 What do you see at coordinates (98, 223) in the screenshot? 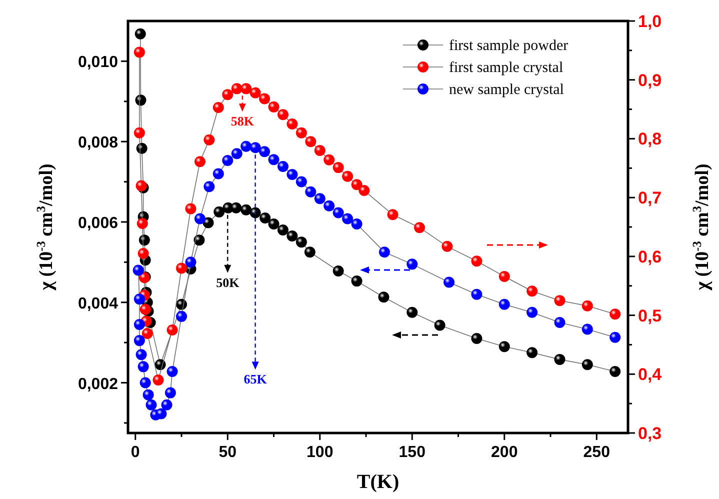
I see `y-tick-label: 0,006` at bounding box center [98, 223].